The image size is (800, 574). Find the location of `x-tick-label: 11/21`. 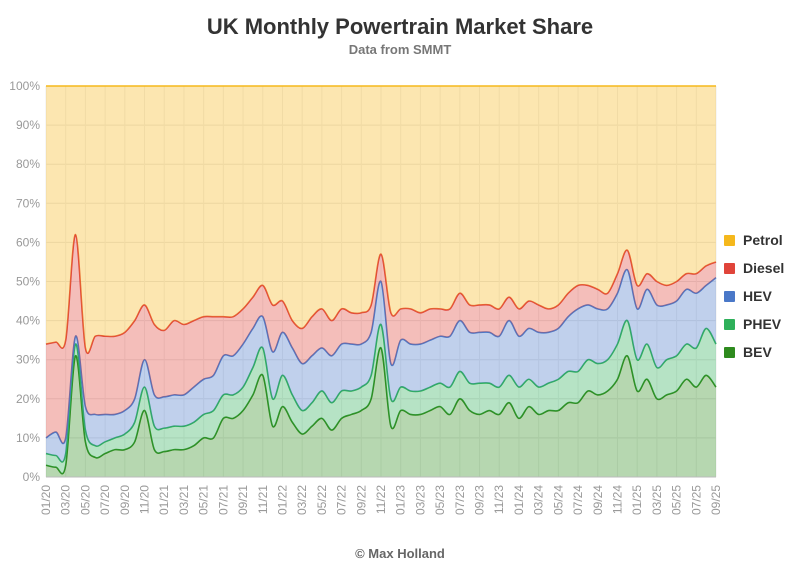

x-tick-label: 11/21 is located at coordinates (263, 499).